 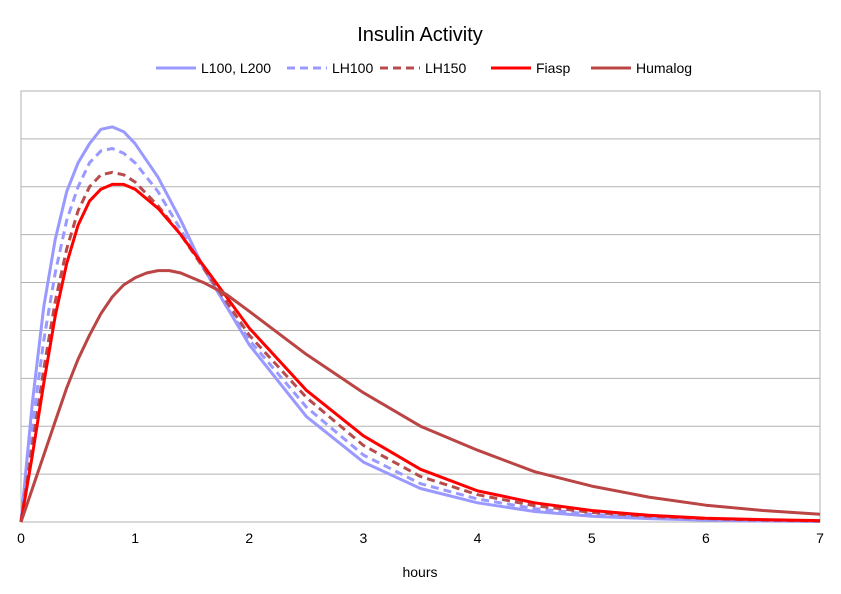 What do you see at coordinates (249, 538) in the screenshot?
I see `x-tick-label: 2` at bounding box center [249, 538].